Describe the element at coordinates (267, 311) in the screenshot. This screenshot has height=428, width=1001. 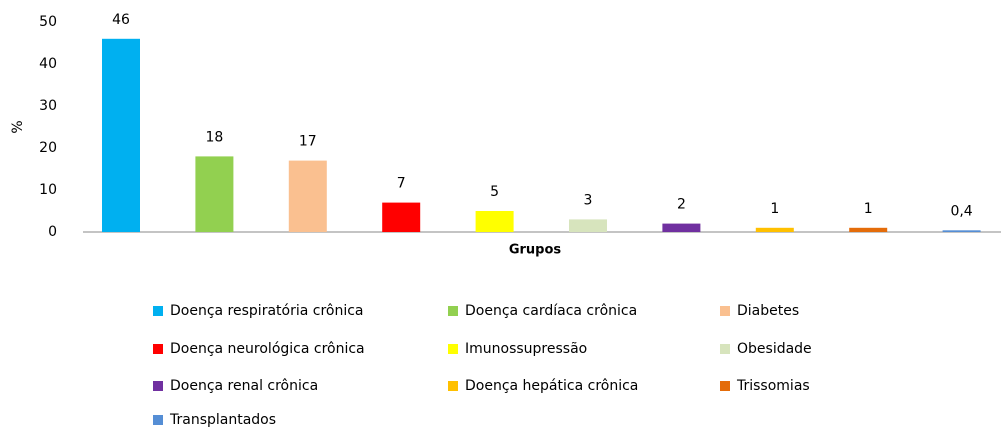
I see `legend-label: Doença respiratória crônica` at that location.